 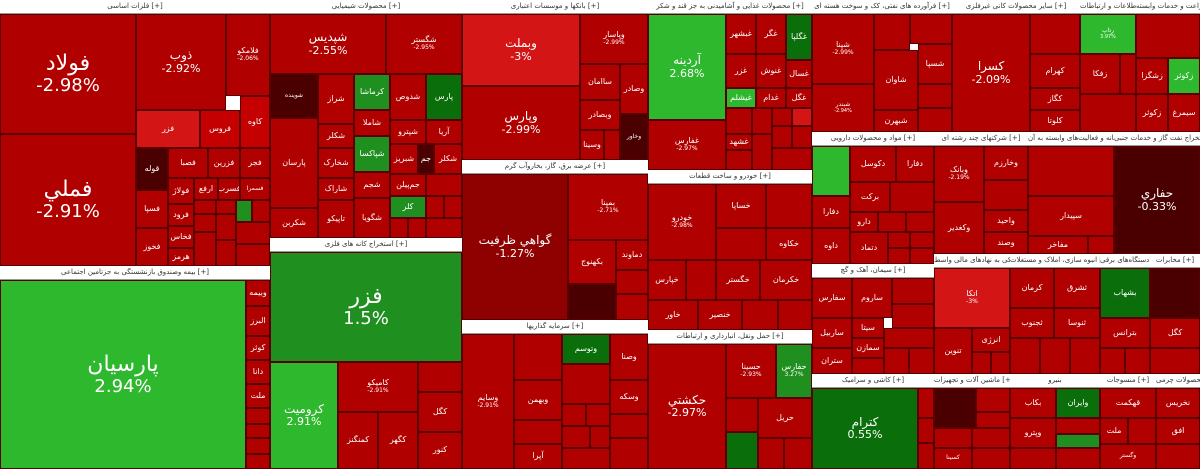 What do you see at coordinates (614, 39) in the screenshot?
I see `treemap-tile: وپاسار -2.99%` at bounding box center [614, 39].